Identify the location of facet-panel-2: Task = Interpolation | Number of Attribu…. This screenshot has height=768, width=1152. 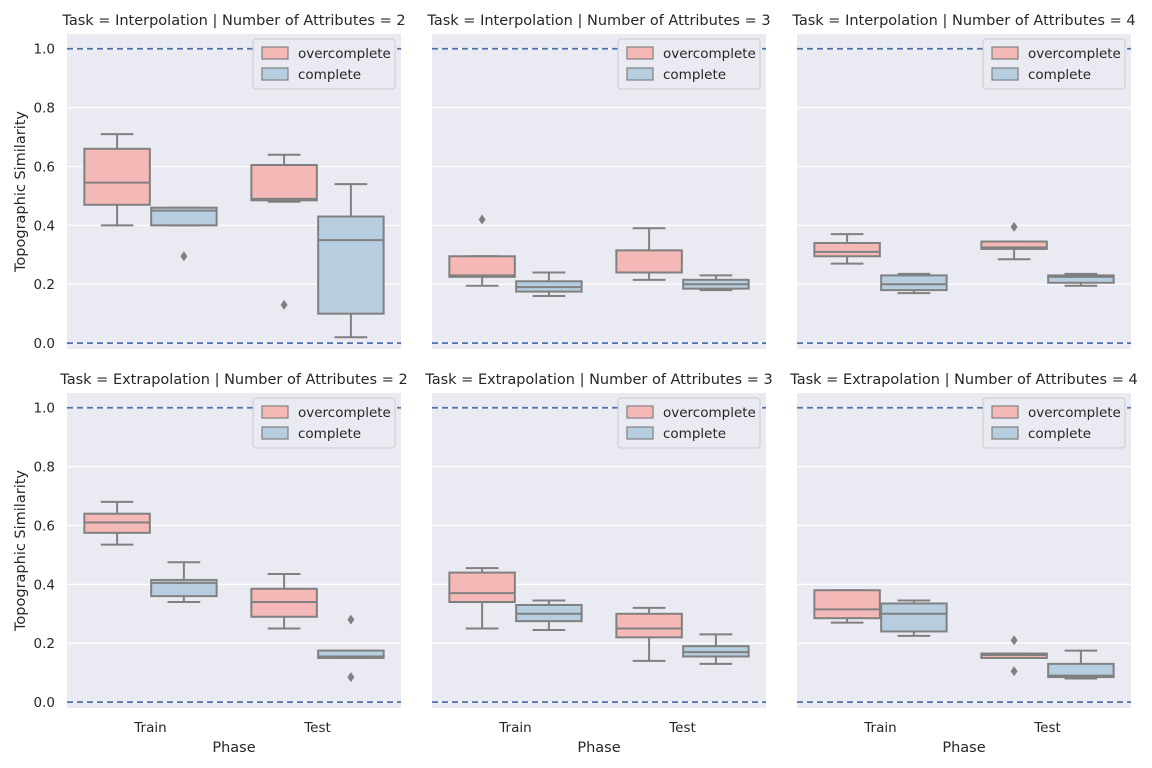
(598, 181).